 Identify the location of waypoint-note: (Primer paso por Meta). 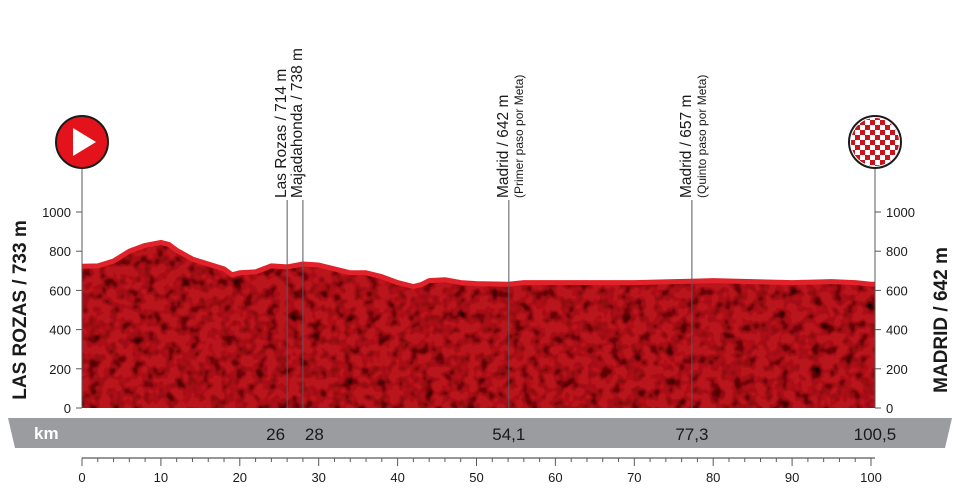
(519, 136).